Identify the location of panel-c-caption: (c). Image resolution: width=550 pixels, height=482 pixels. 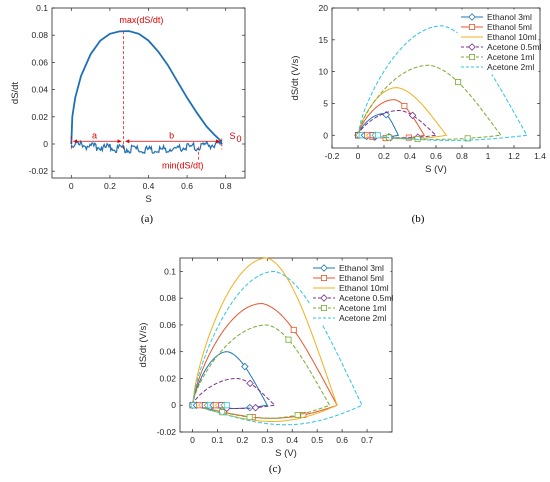
(275, 469).